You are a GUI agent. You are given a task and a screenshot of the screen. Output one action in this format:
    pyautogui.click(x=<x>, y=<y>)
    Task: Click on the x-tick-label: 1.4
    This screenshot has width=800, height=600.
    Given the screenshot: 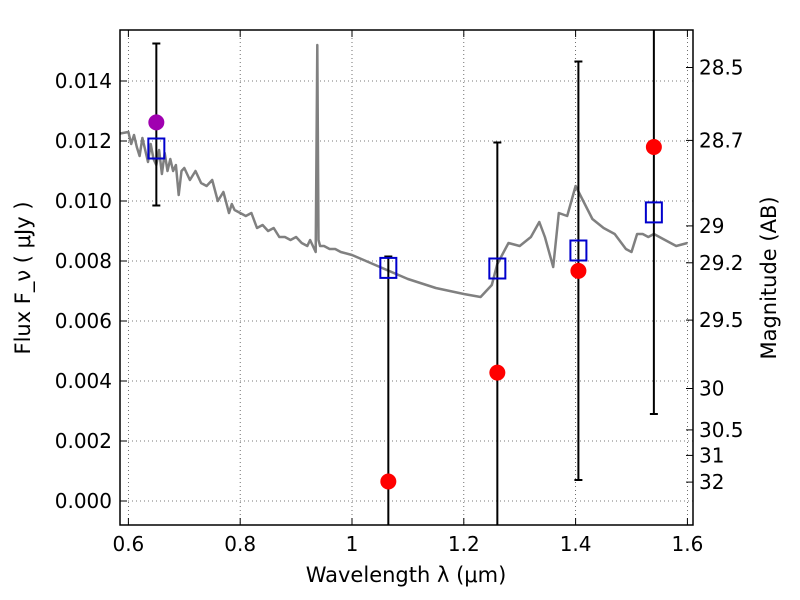 What is the action you would take?
    pyautogui.click(x=576, y=544)
    